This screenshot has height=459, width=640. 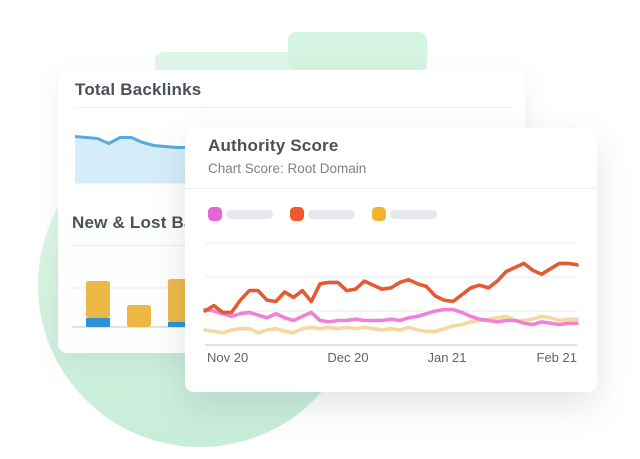 I want to click on legend-swatch-series-pink, so click(x=215, y=214).